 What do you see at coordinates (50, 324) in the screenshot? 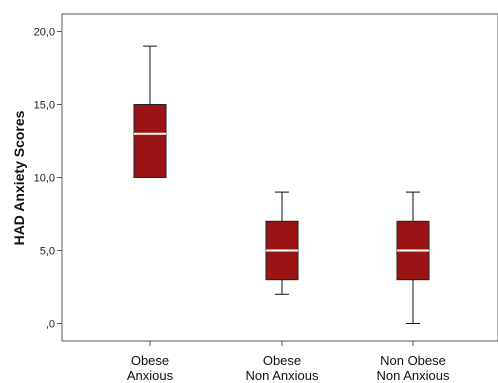
I see `y-tick-label: ,0` at bounding box center [50, 324].